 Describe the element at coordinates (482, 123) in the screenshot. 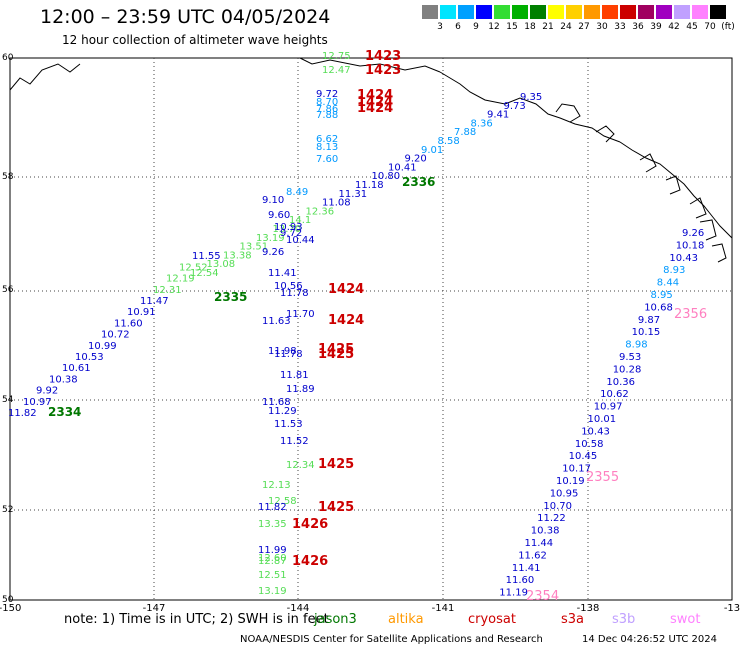

I see `wave-height-label: 8.36` at that location.